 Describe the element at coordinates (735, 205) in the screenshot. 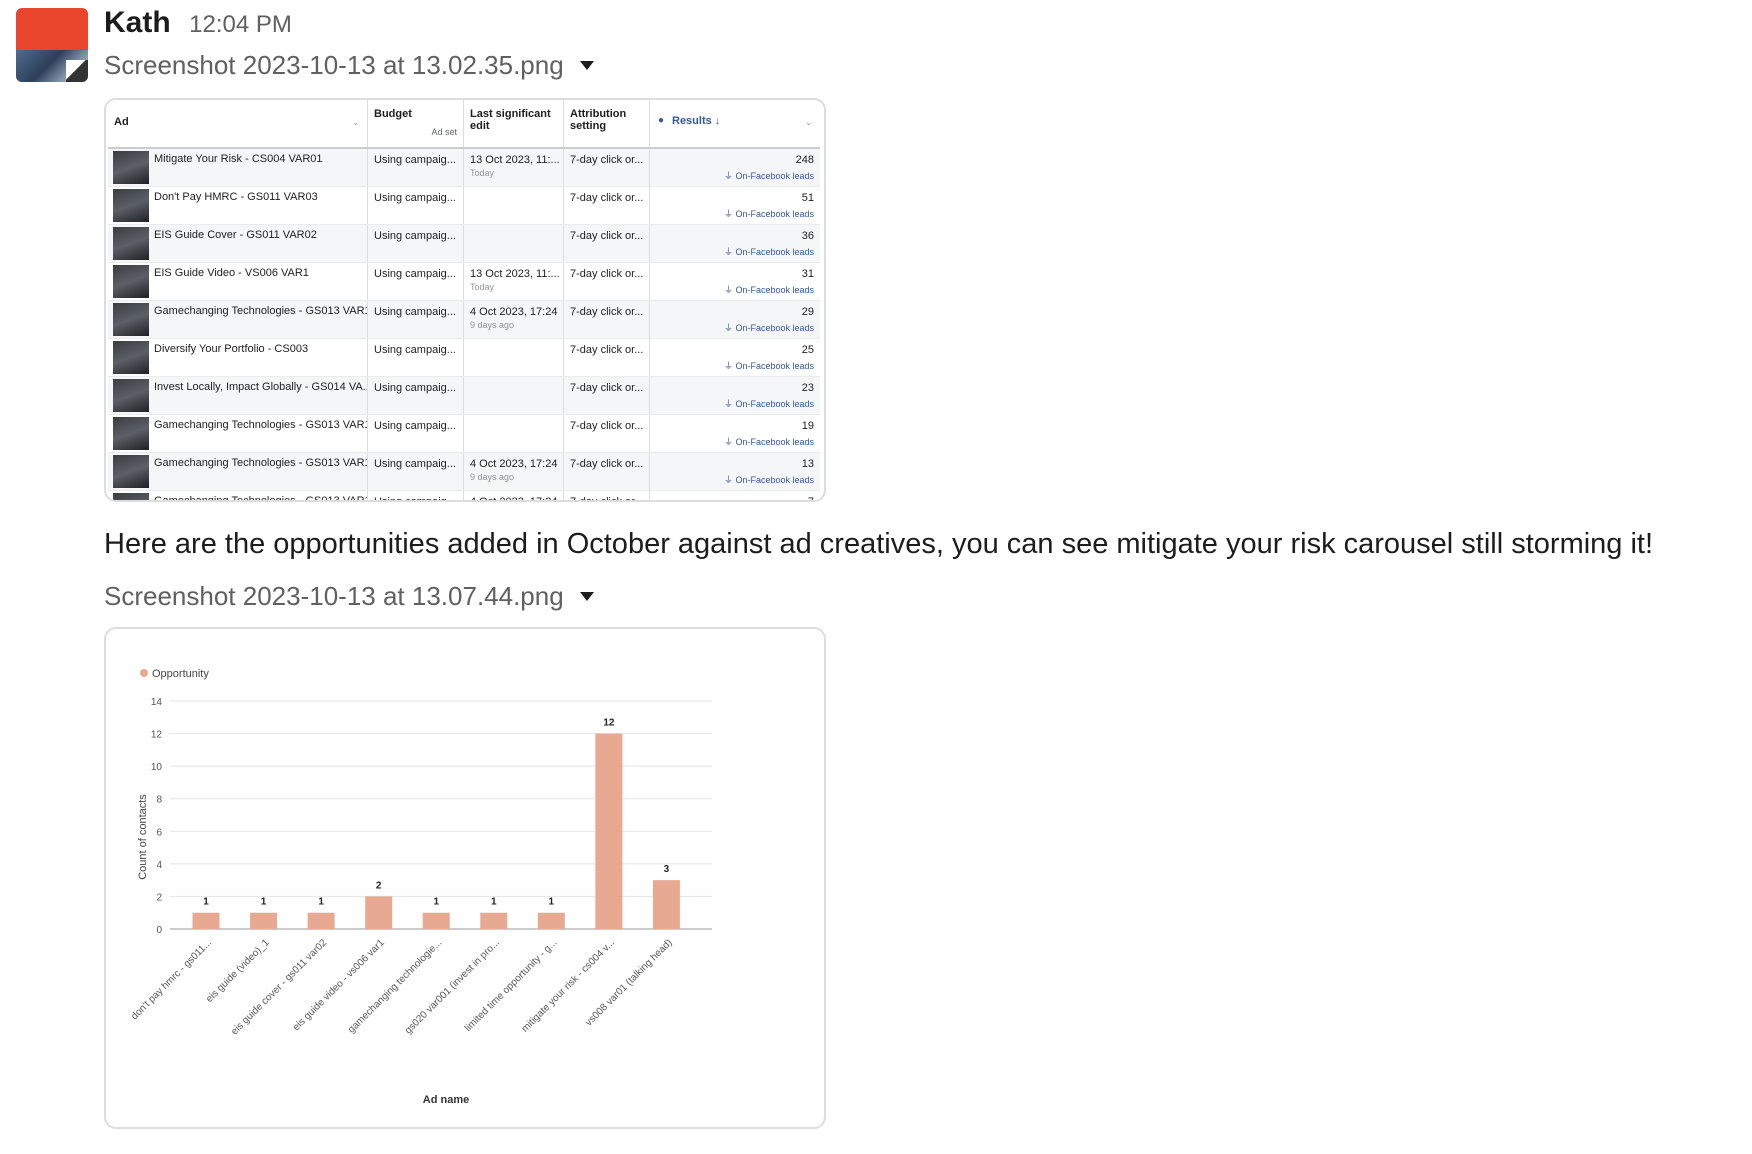

I see `cell-results: 51 ⏚ On-Facebook leads` at that location.